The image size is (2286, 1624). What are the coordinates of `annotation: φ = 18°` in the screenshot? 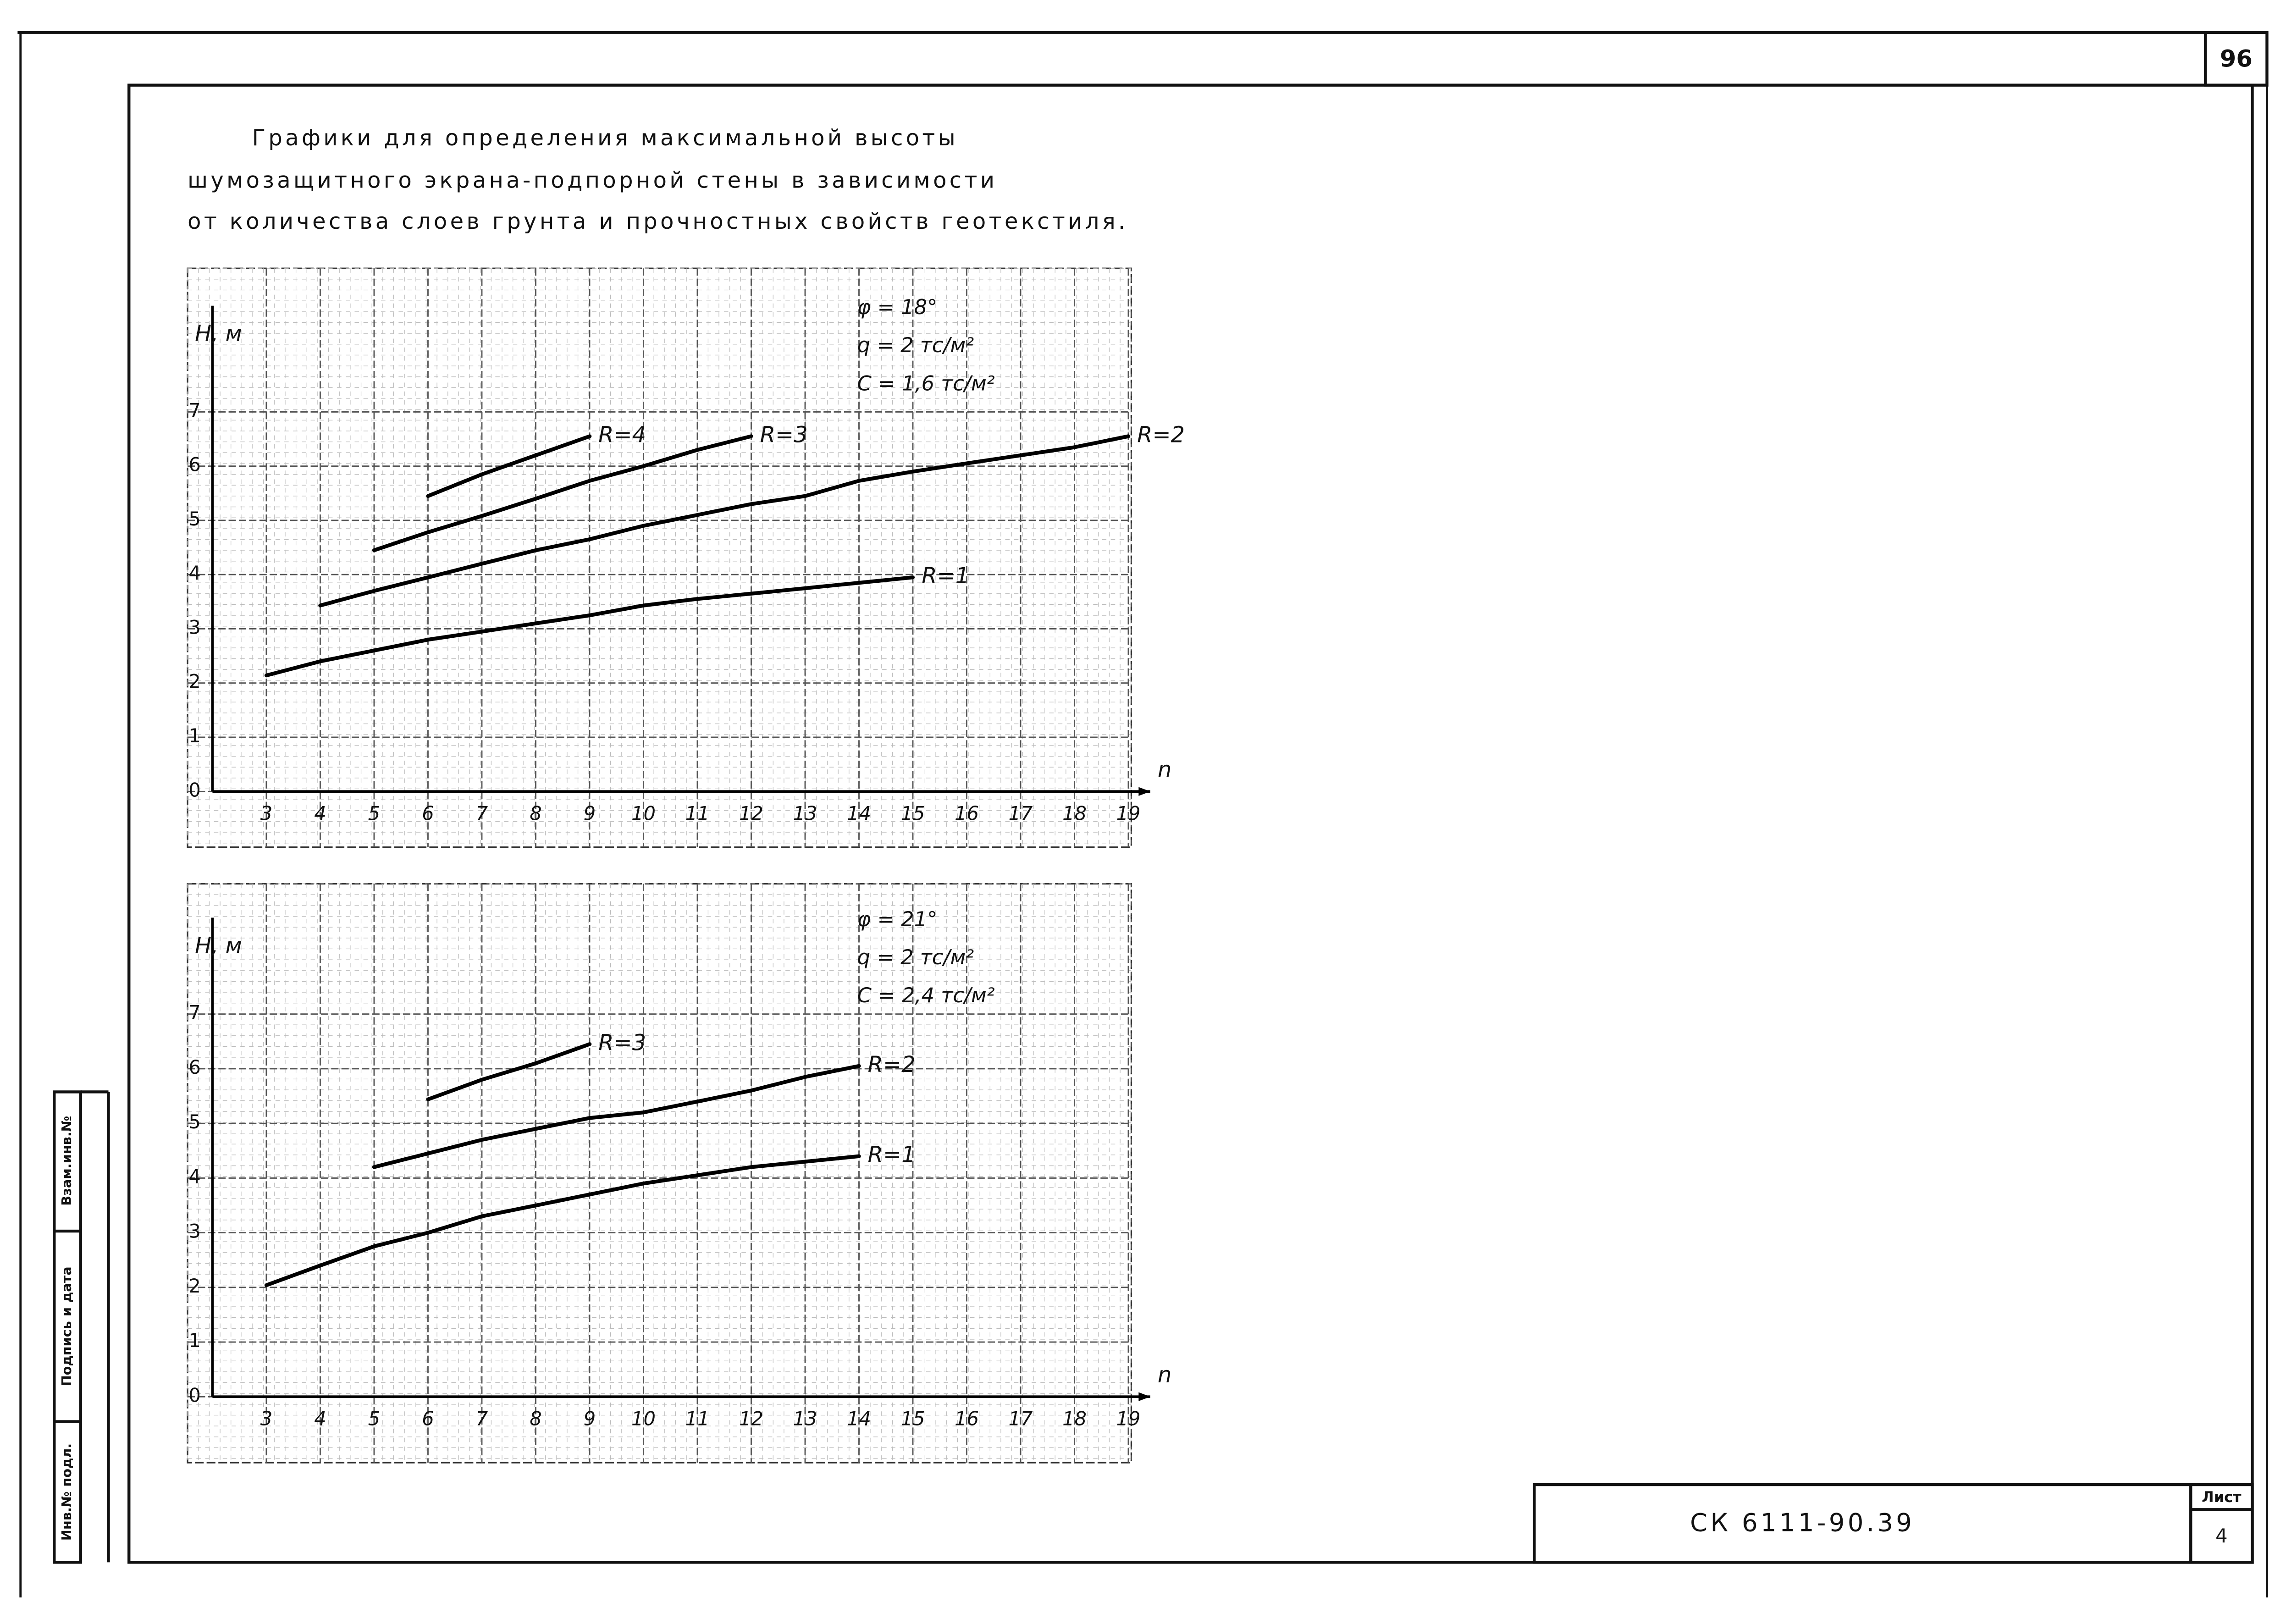 It's located at (898, 307).